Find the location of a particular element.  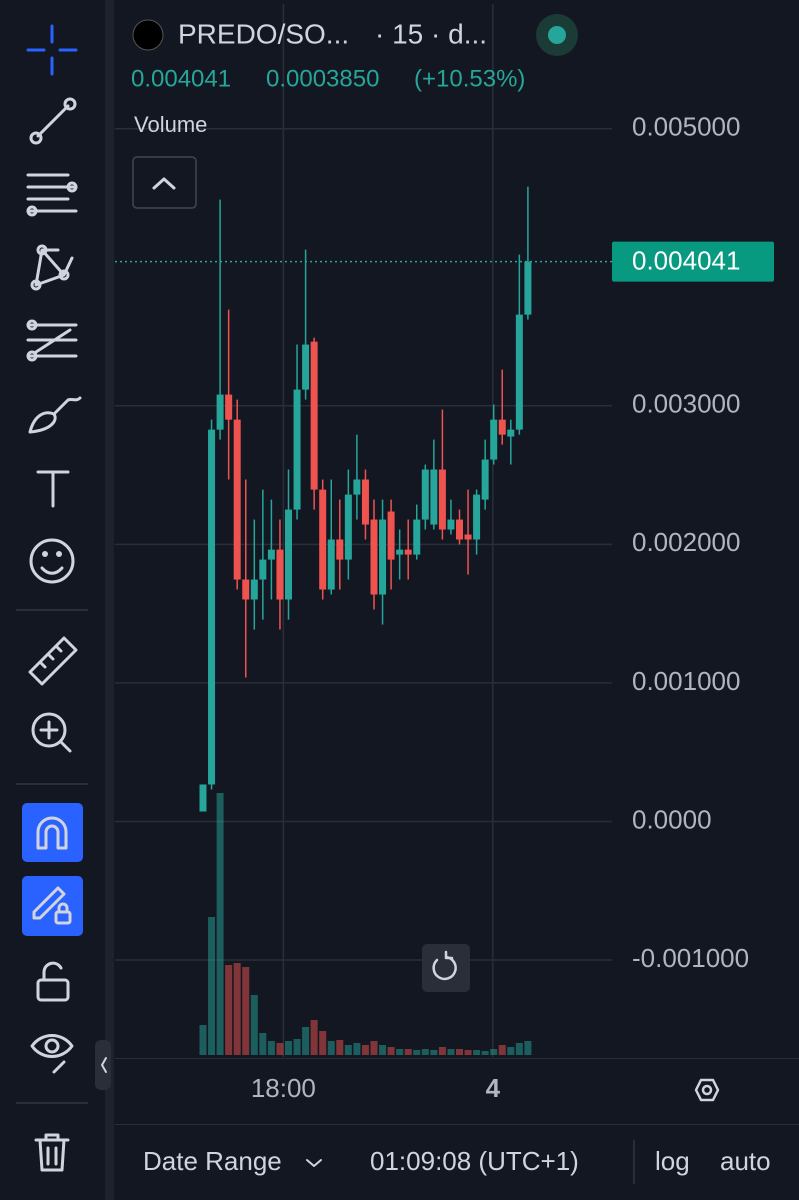

magnet-icon is located at coordinates (52, 833).